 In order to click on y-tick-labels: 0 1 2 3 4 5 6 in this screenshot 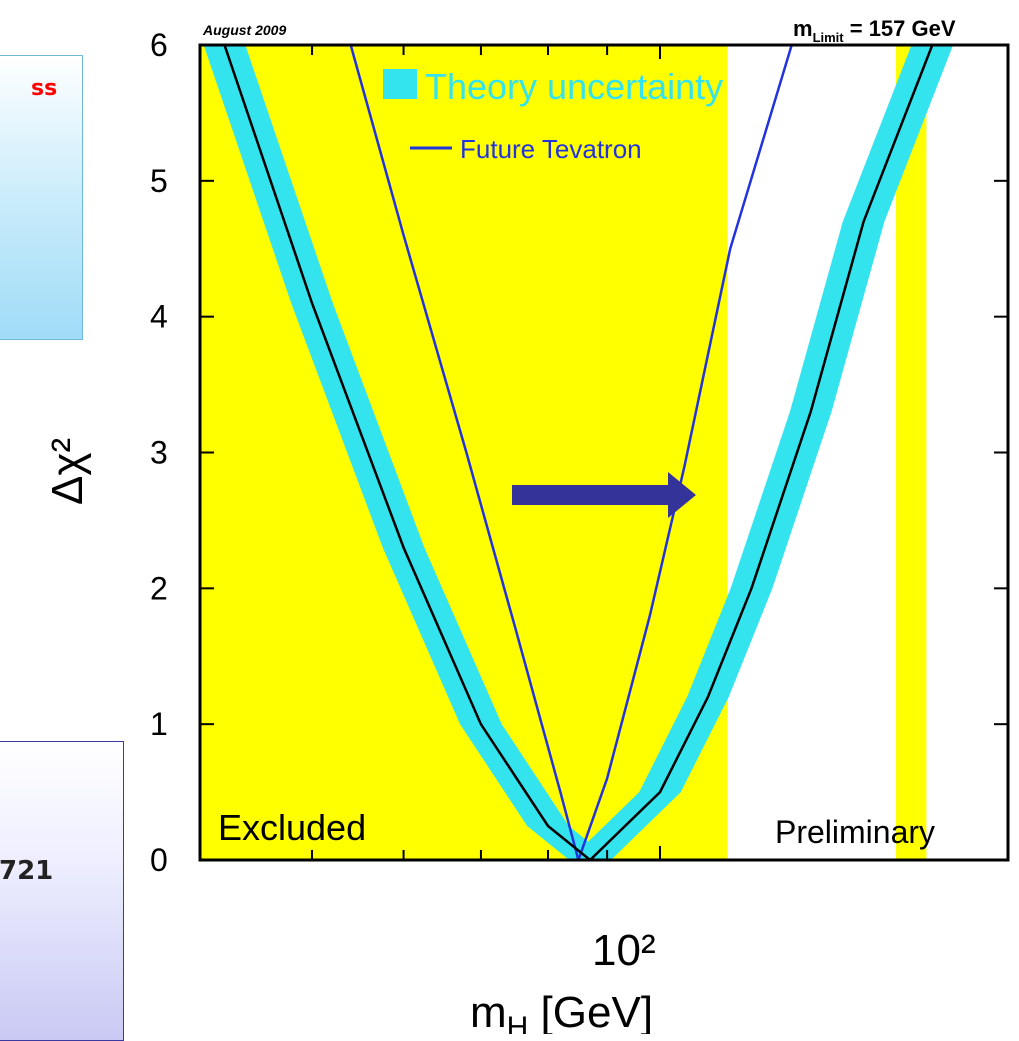, I will do `click(159, 452)`.